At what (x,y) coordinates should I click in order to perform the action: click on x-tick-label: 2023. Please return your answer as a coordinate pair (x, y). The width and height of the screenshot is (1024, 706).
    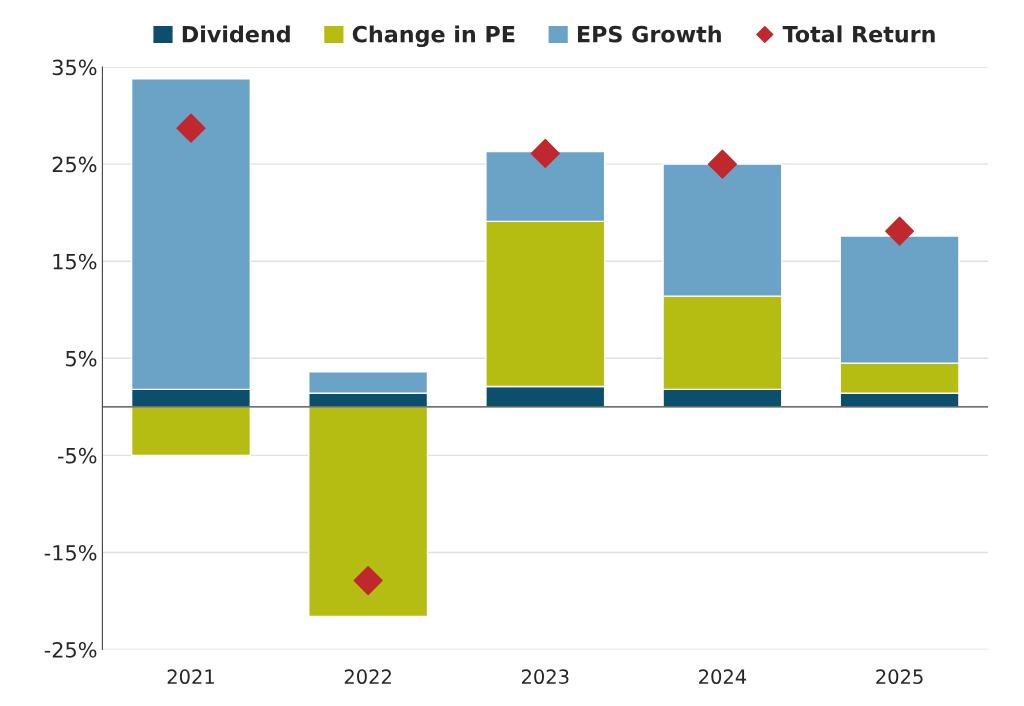
    Looking at the image, I should click on (545, 677).